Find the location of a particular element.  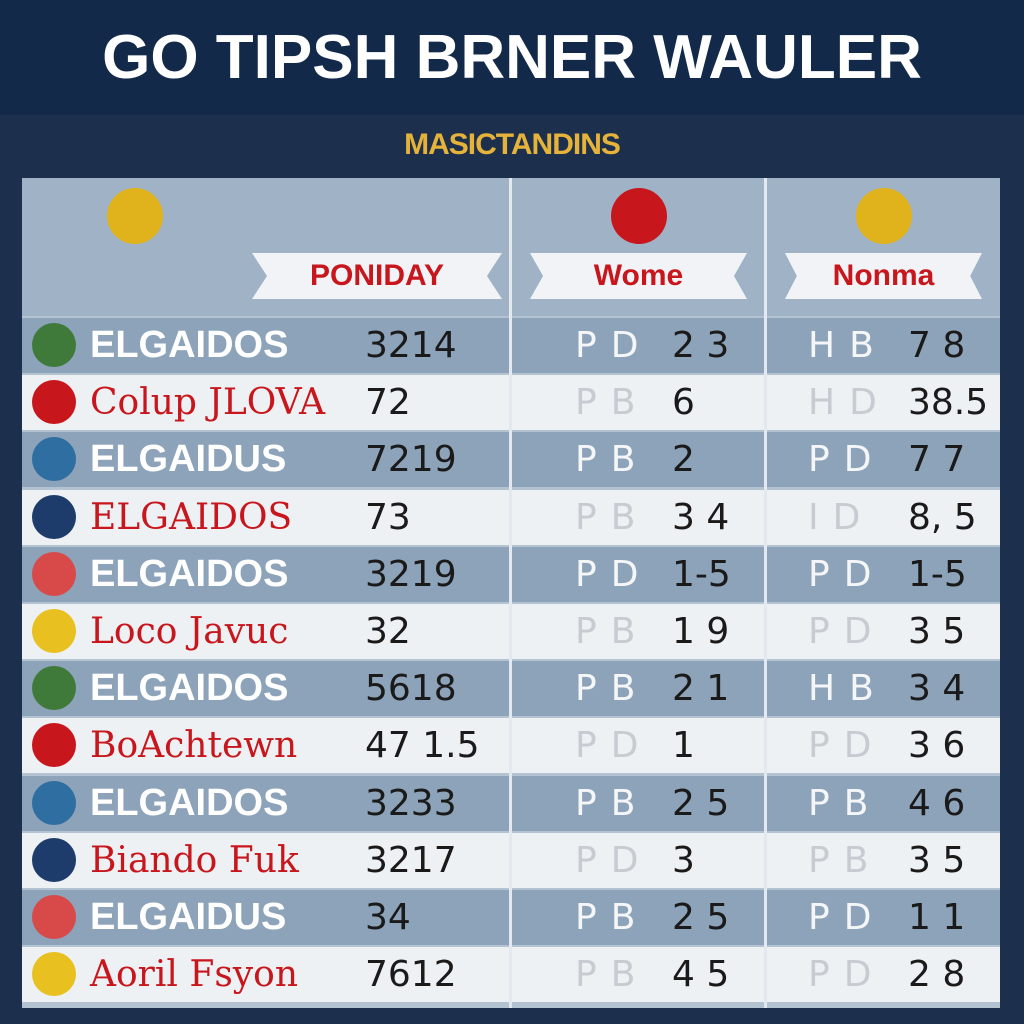

col2-value: 1 9 is located at coordinates (701, 631).